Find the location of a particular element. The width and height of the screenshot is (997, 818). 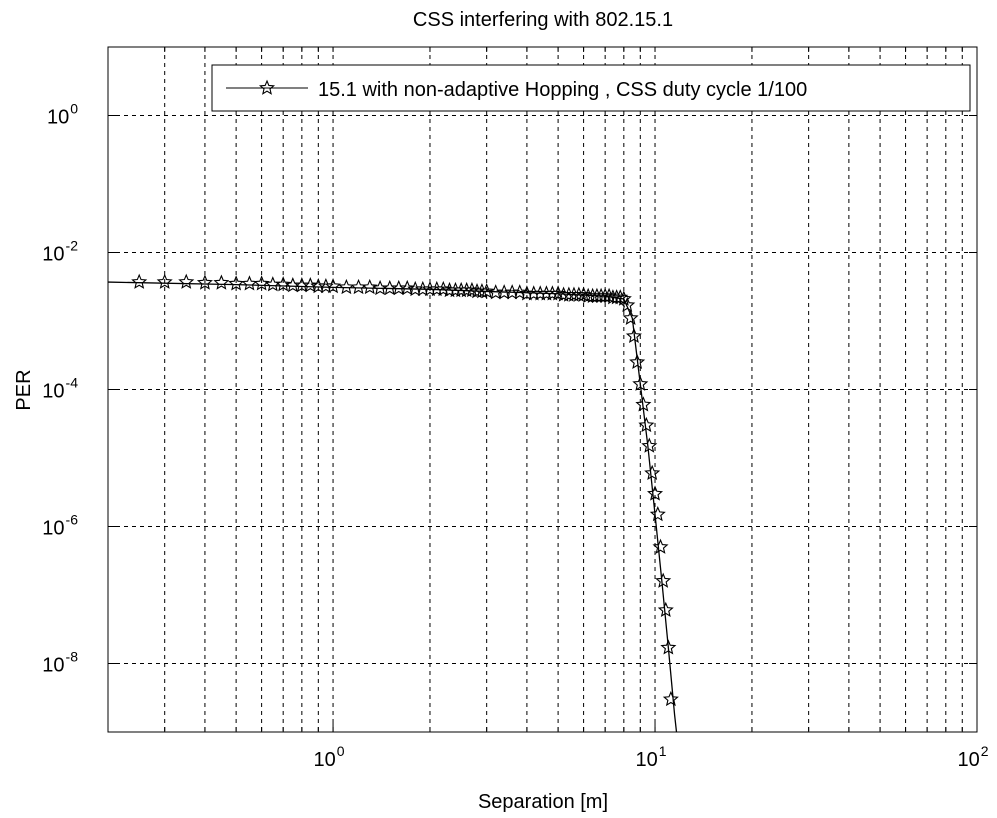

y-tick-label: 10⁻² is located at coordinates (60, 252).